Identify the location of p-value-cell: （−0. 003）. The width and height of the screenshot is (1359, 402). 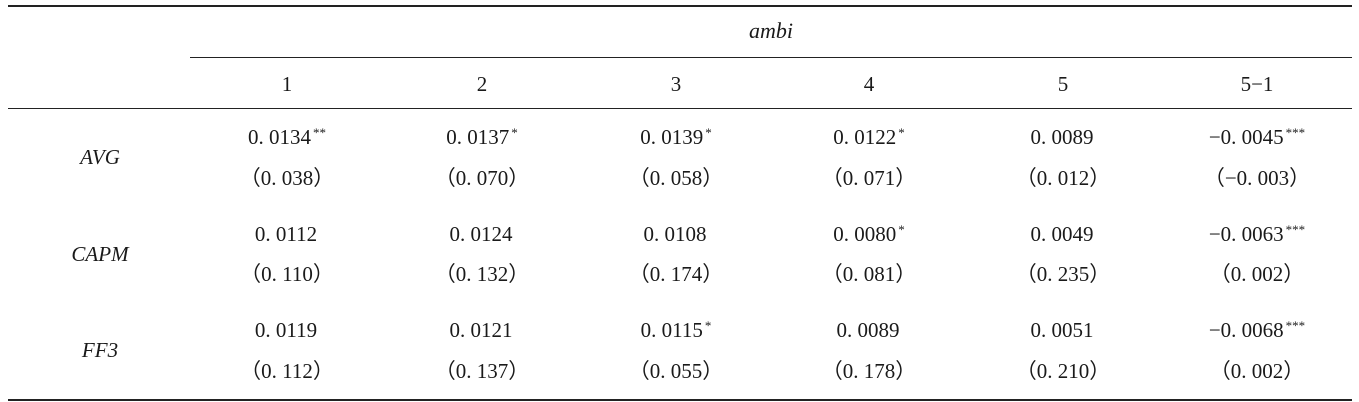
(1257, 178).